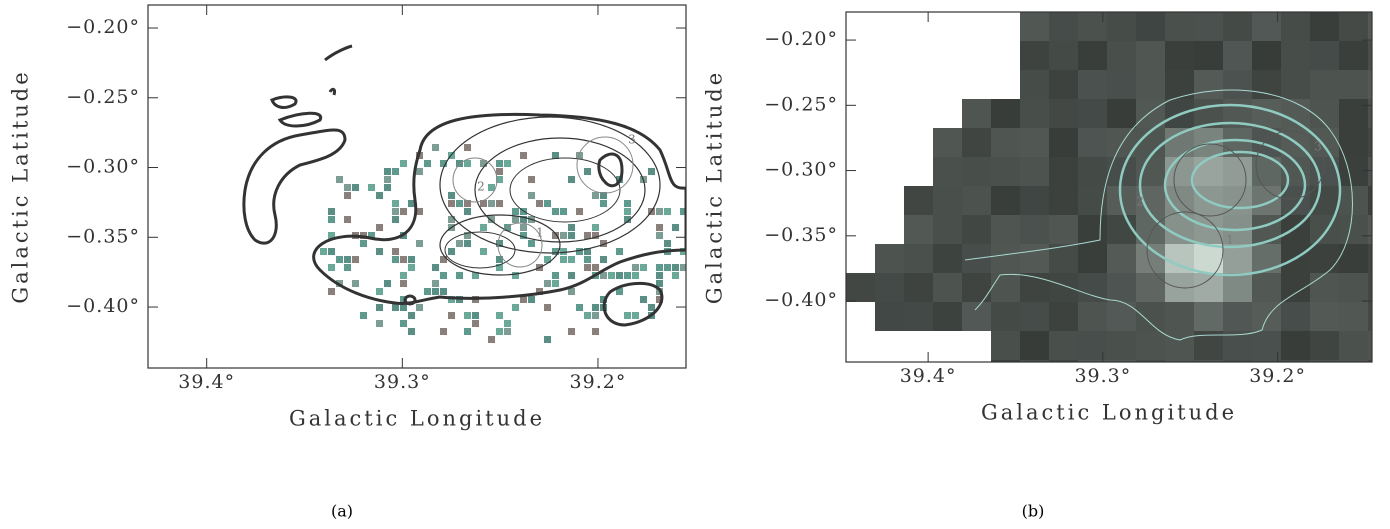 The image size is (1390, 529). Describe the element at coordinates (503, 243) in the screenshot. I see `panel-a-image` at that location.